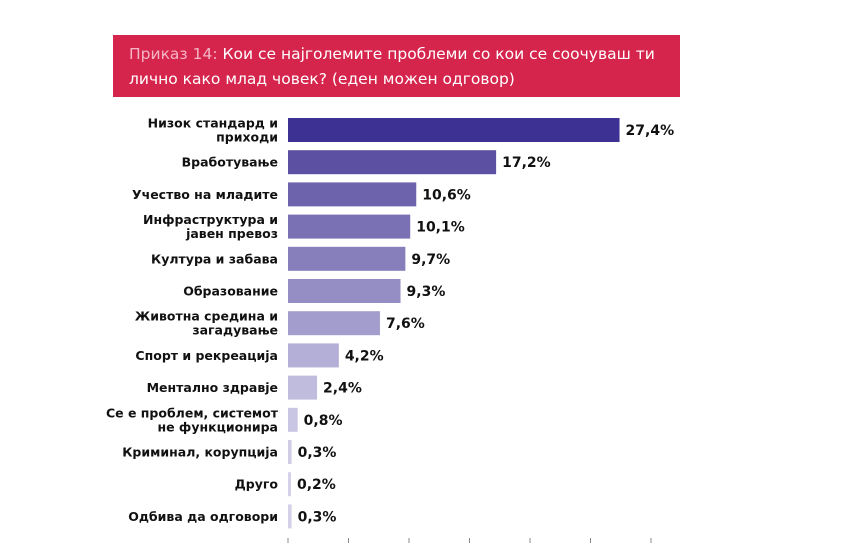  Describe the element at coordinates (430, 260) in the screenshot. I see `value-label-4: 9,7%` at that location.